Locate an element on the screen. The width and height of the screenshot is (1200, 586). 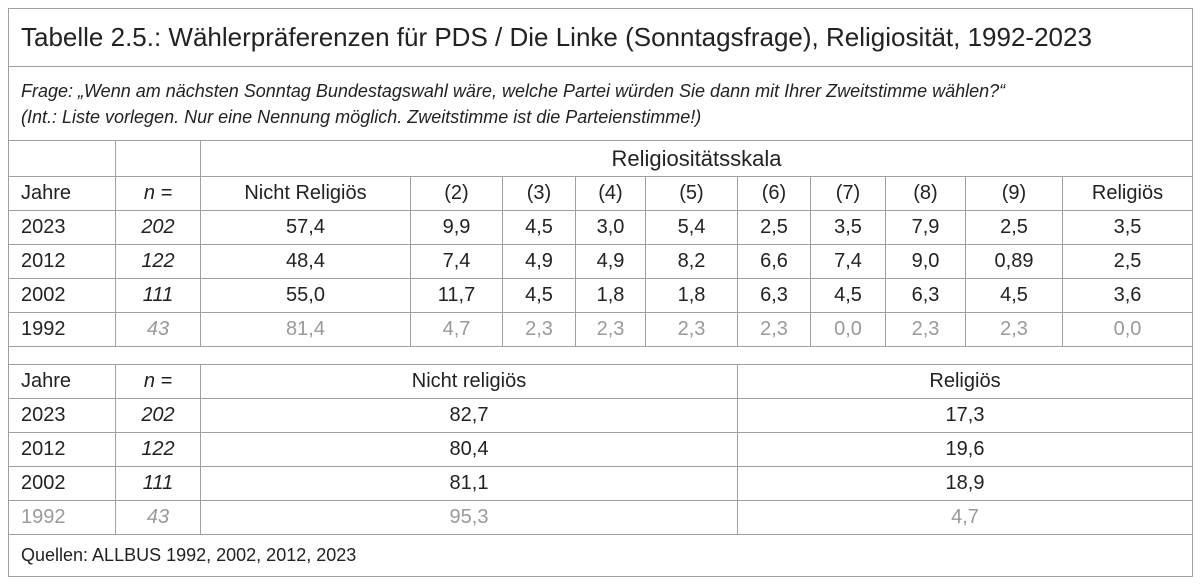
column-header: (6) is located at coordinates (774, 193).